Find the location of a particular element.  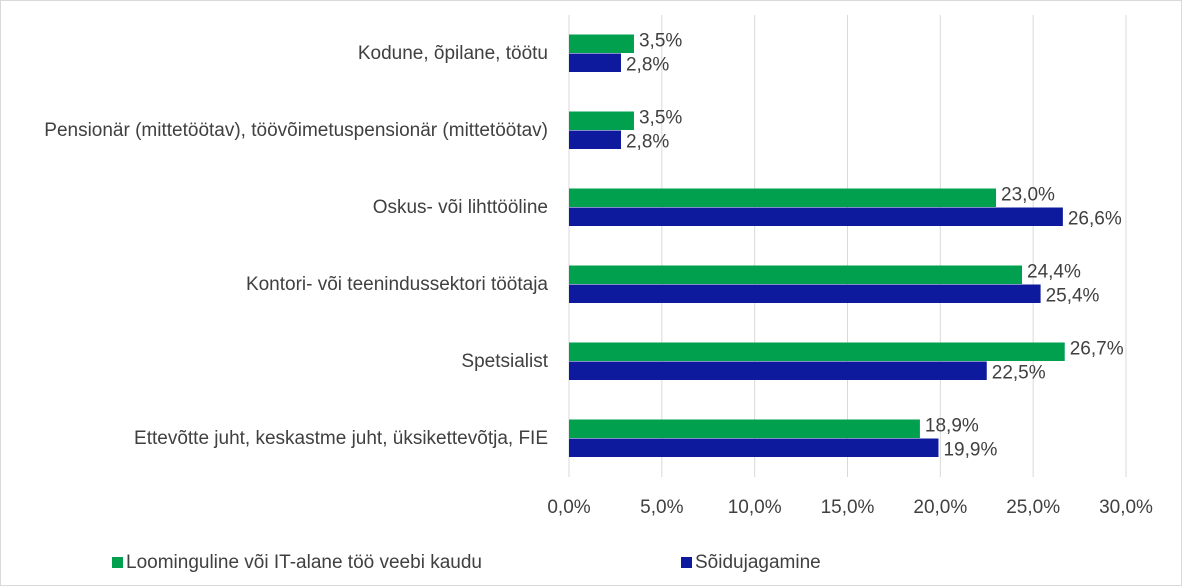

x-tick-label: 15,0% is located at coordinates (848, 507).